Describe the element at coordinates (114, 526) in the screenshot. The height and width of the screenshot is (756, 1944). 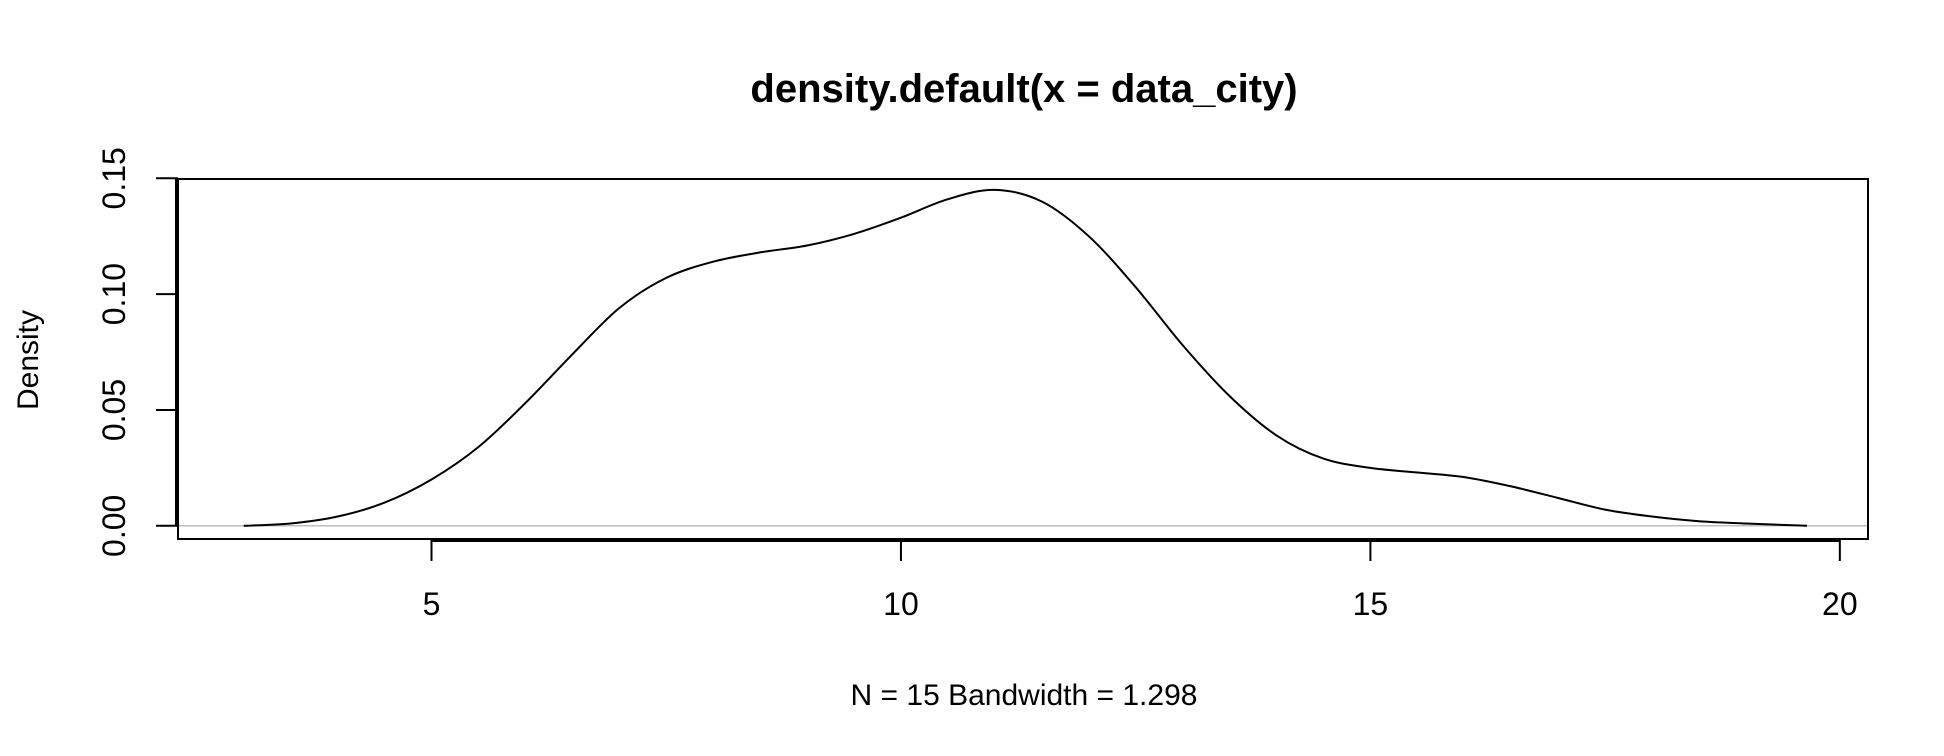
I see `y-tick-label: 0.00` at that location.